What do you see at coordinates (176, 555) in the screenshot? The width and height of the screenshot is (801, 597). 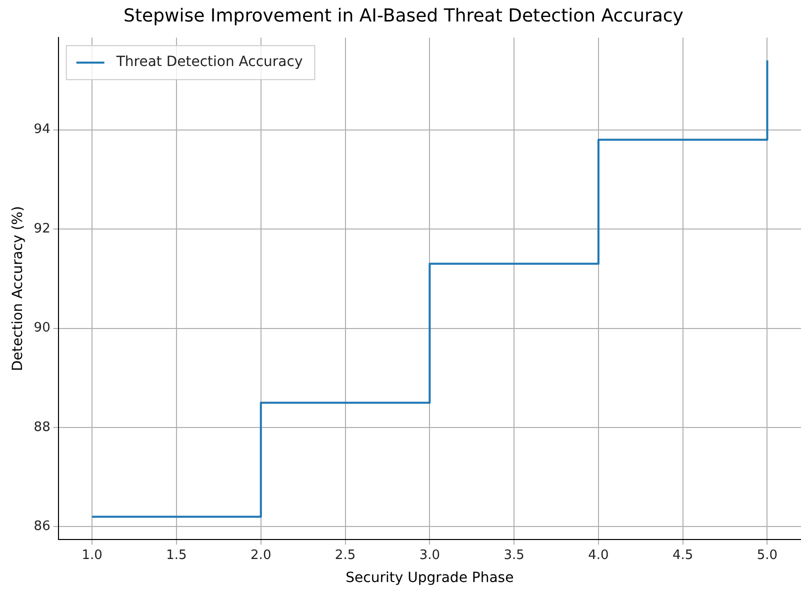 I see `x-tick-label: 1.5` at bounding box center [176, 555].